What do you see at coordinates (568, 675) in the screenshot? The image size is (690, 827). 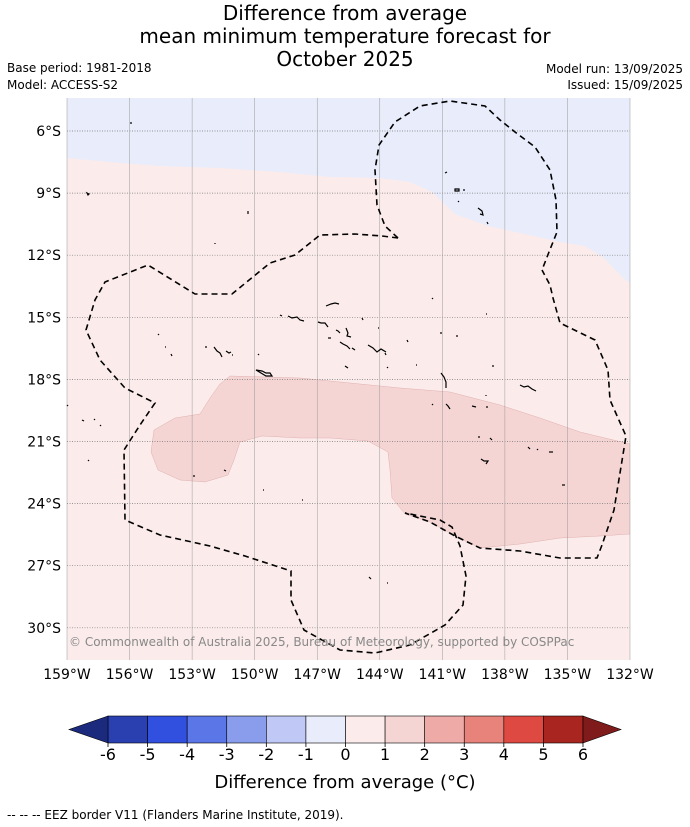 I see `lon-label: 135°W` at bounding box center [568, 675].